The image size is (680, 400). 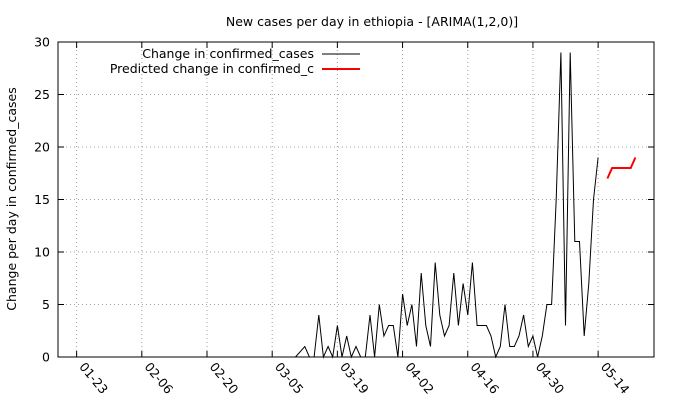 I want to click on y-axis-label: Change per day in confirmed_cases, so click(x=11, y=198).